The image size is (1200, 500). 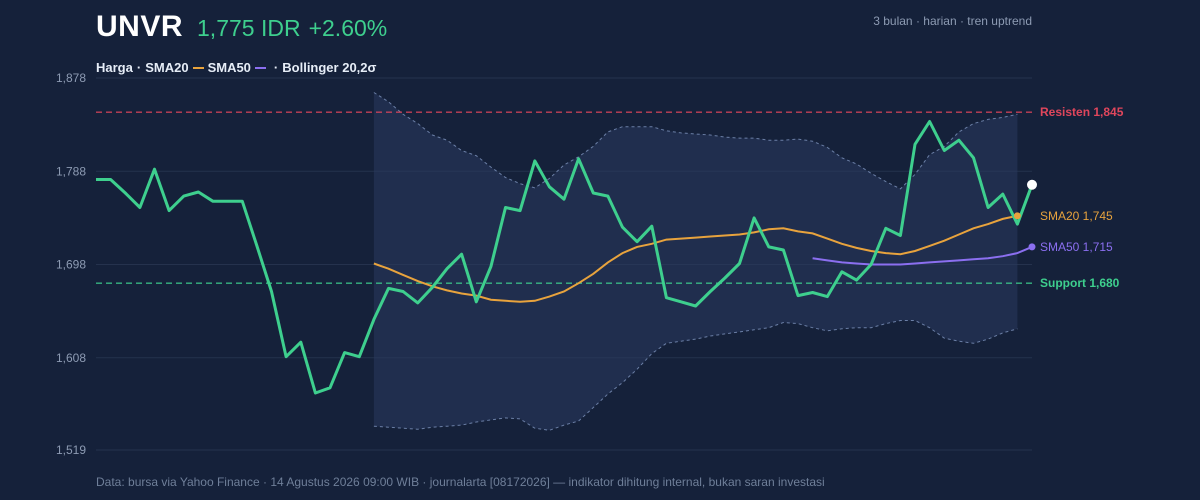 I want to click on legend-sma50-swatch, so click(x=260, y=67).